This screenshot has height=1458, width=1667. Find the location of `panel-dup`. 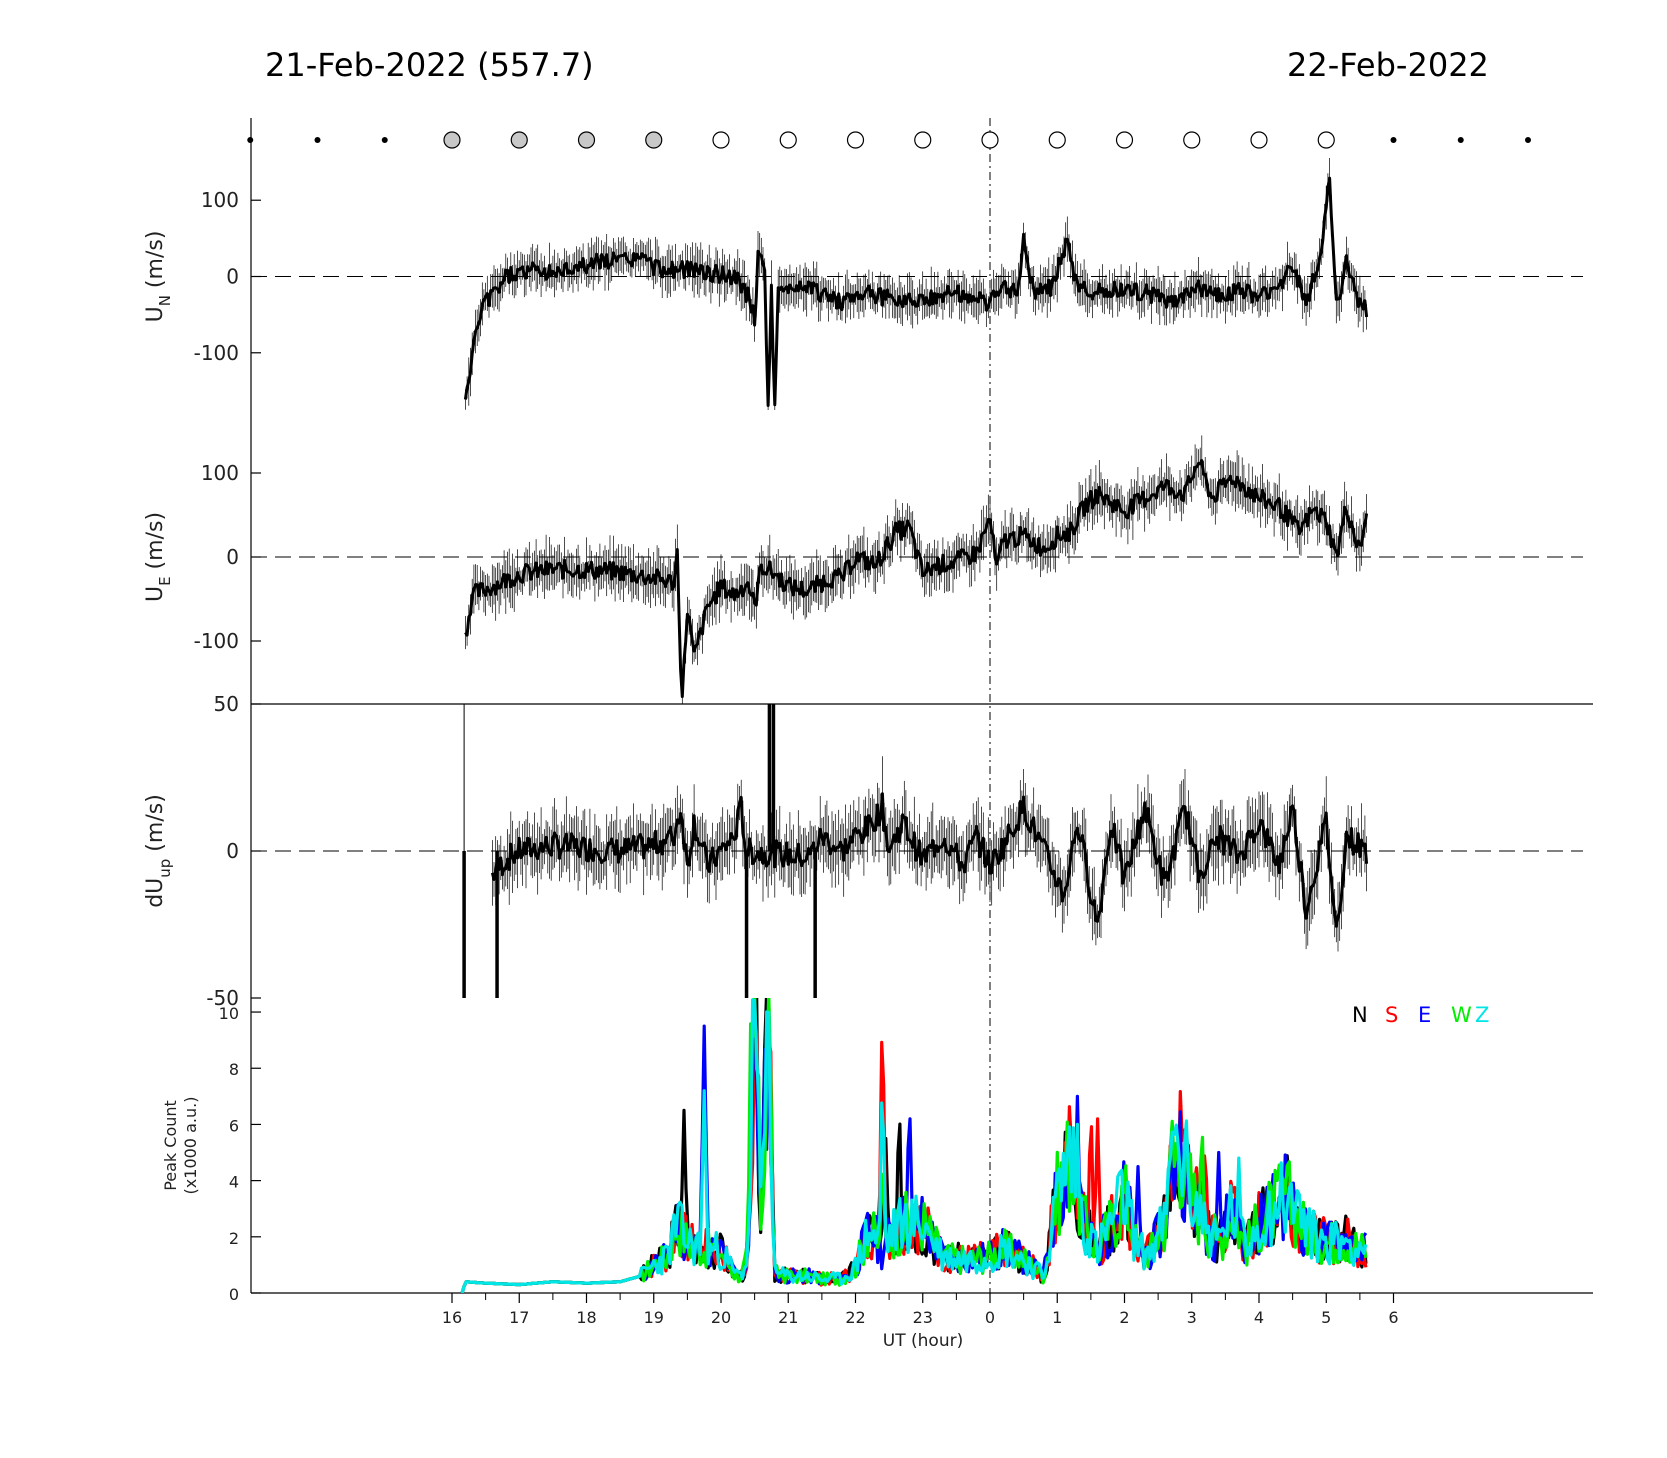

panel-dup is located at coordinates (915, 851).